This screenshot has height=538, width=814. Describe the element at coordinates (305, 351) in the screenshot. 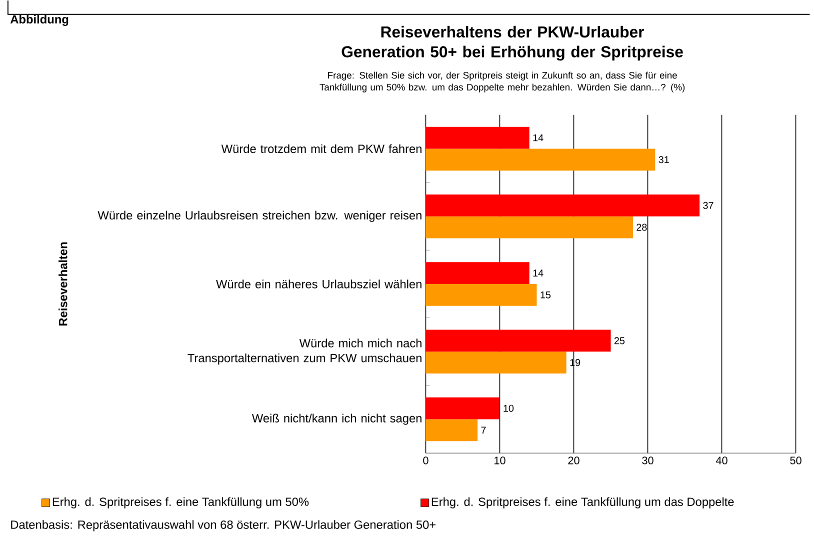

I see `y-tick-label: Würde mich mich nach Transportalternativen zum PKW umschauen` at that location.